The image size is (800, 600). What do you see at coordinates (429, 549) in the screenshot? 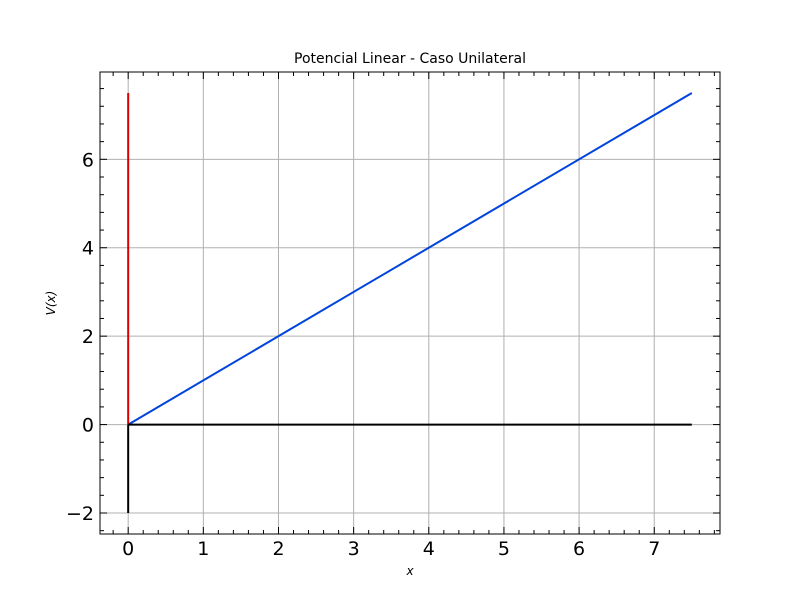
I see `x-tick-label: 4` at bounding box center [429, 549].